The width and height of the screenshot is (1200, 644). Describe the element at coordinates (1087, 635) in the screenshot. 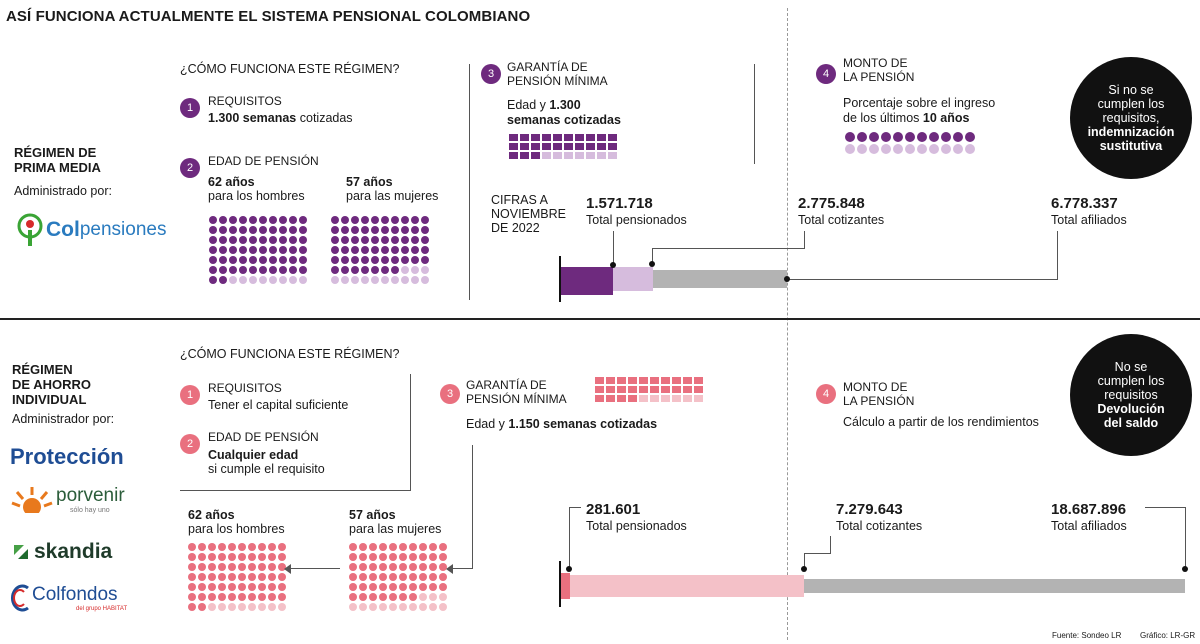

I see `footer-source: Fuente: Sondeo LR` at that location.